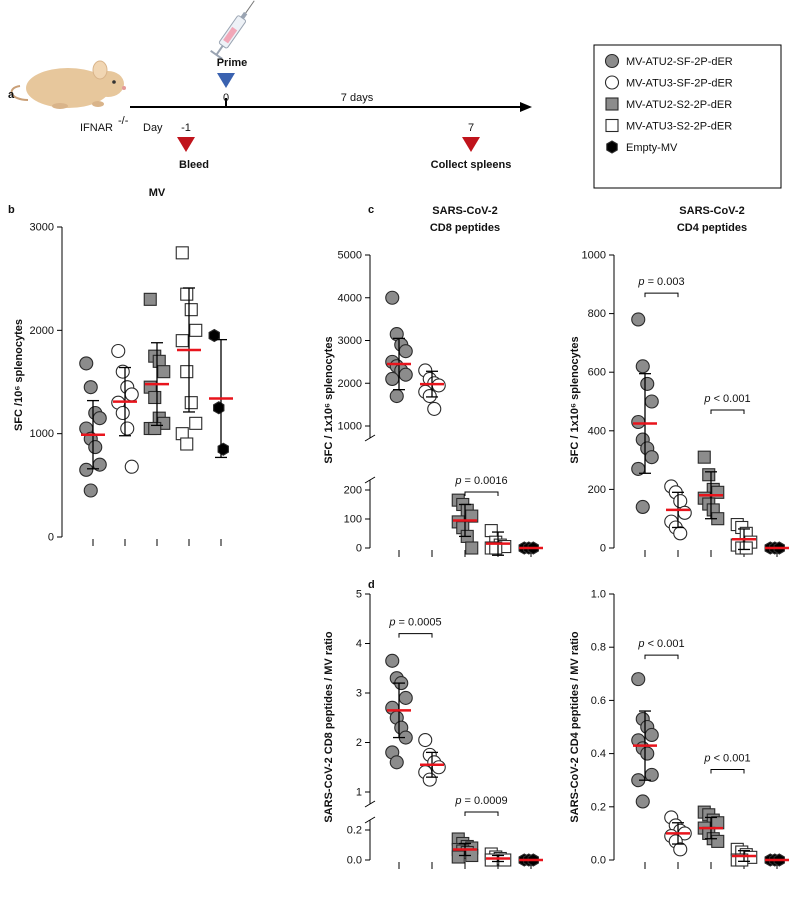  What do you see at coordinates (598, 648) in the screenshot?
I see `y-tick-label: 0.8` at bounding box center [598, 648].